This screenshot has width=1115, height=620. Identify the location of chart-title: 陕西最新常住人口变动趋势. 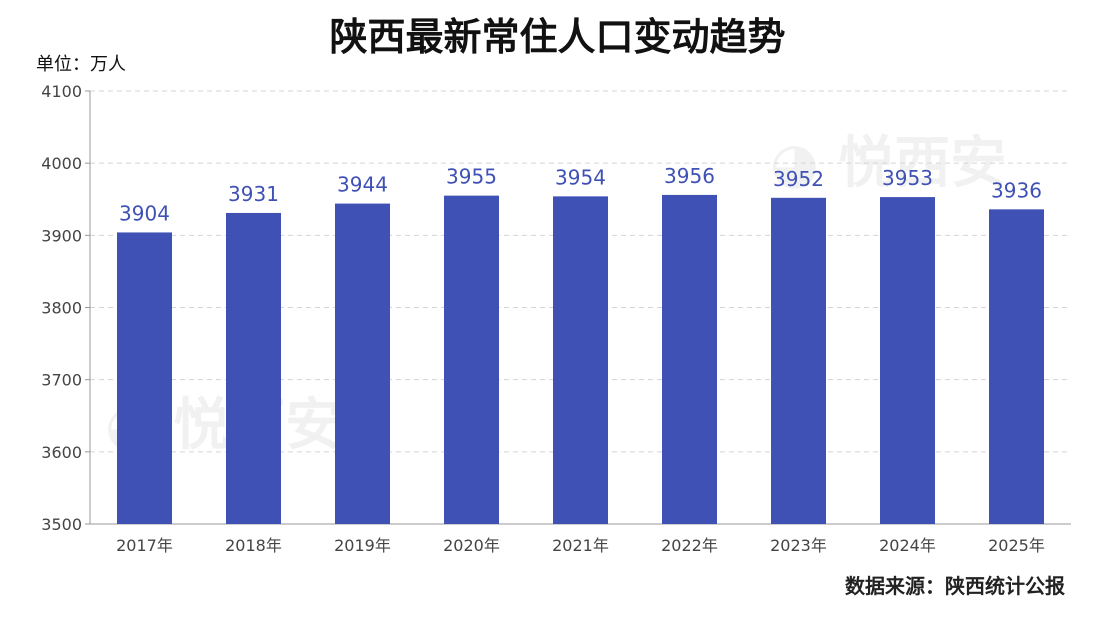
(557, 37).